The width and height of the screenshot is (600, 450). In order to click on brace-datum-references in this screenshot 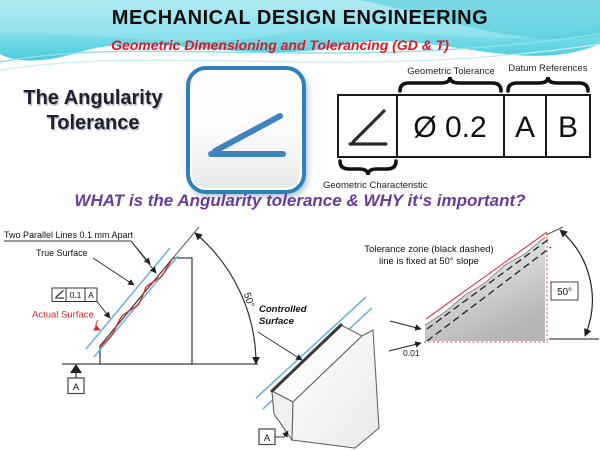, I will do `click(548, 84)`.